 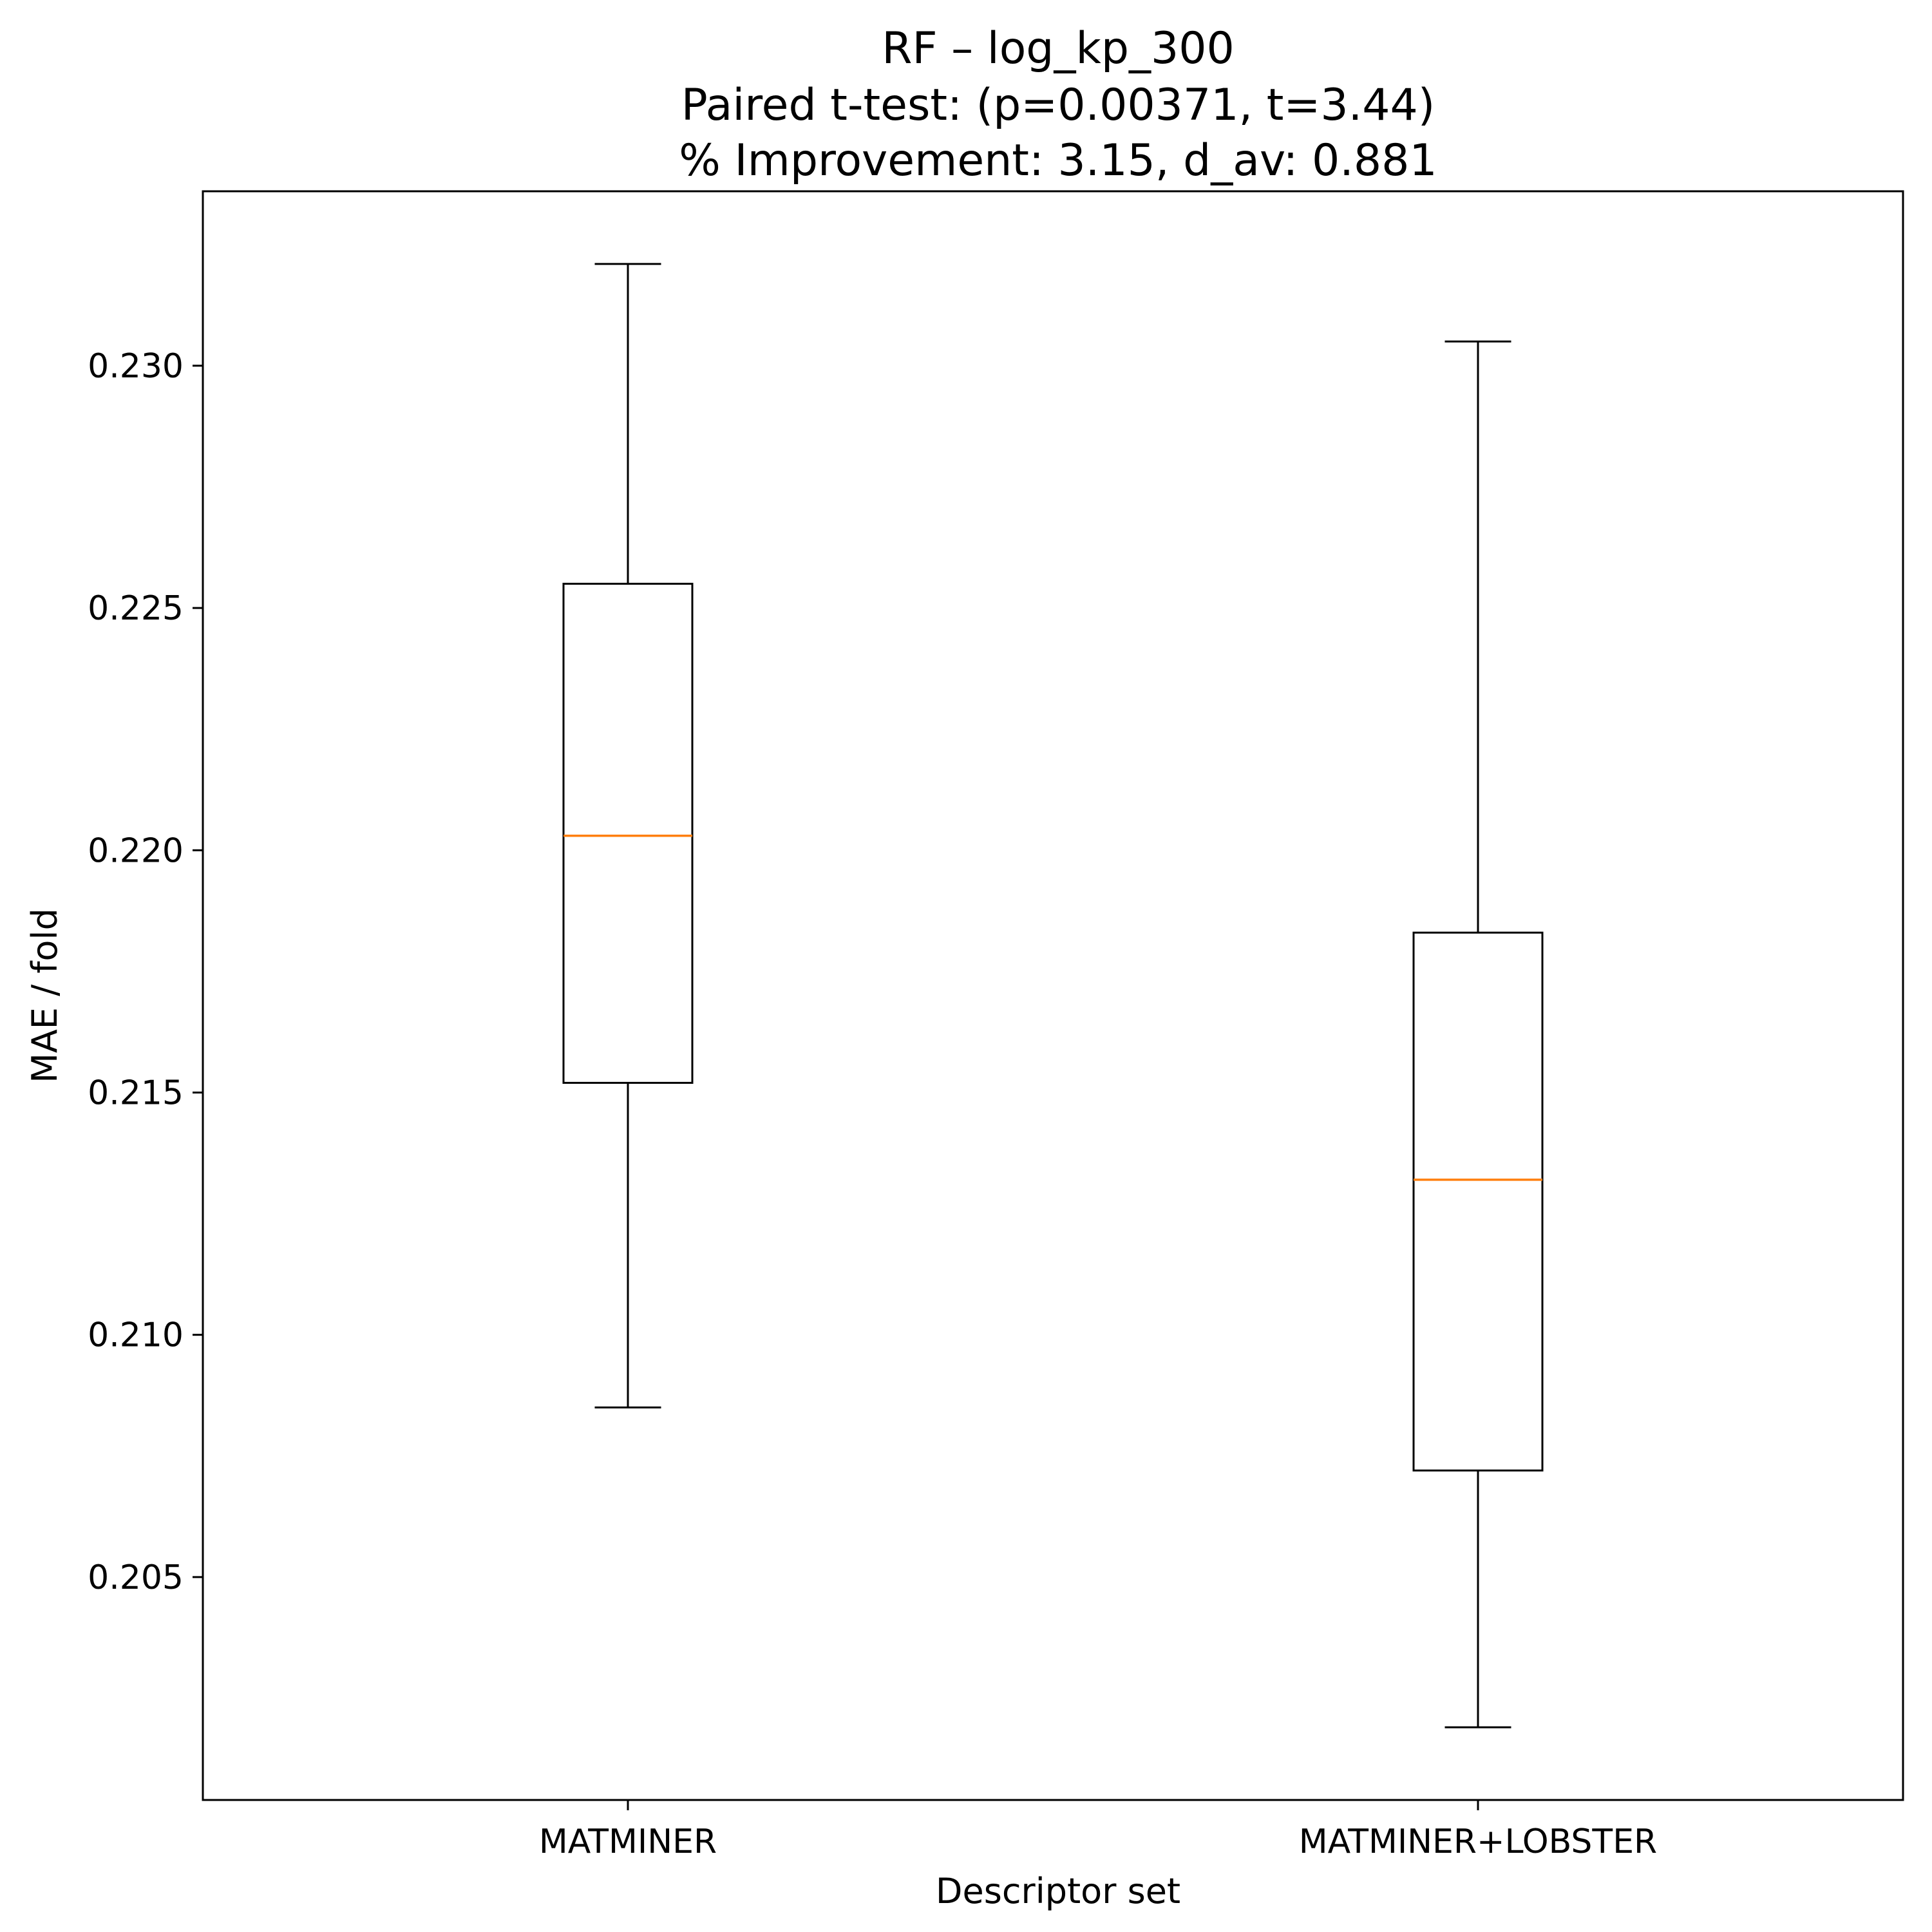 What do you see at coordinates (145, 972) in the screenshot?
I see `y-axis-ticks: 0.205 0.210 0.215 0.220 0.225 0.230` at bounding box center [145, 972].